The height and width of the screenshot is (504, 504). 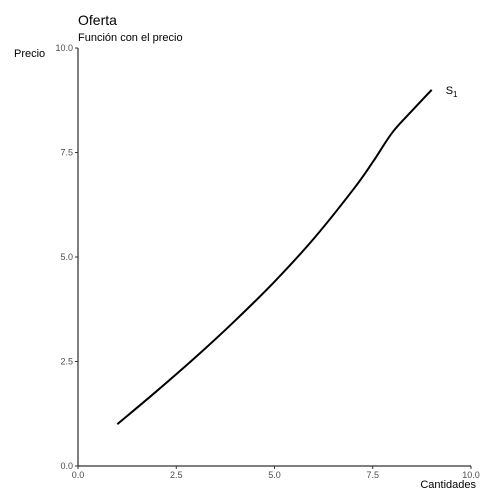 What do you see at coordinates (448, 485) in the screenshot?
I see `x-axis-title: Cantidades` at bounding box center [448, 485].